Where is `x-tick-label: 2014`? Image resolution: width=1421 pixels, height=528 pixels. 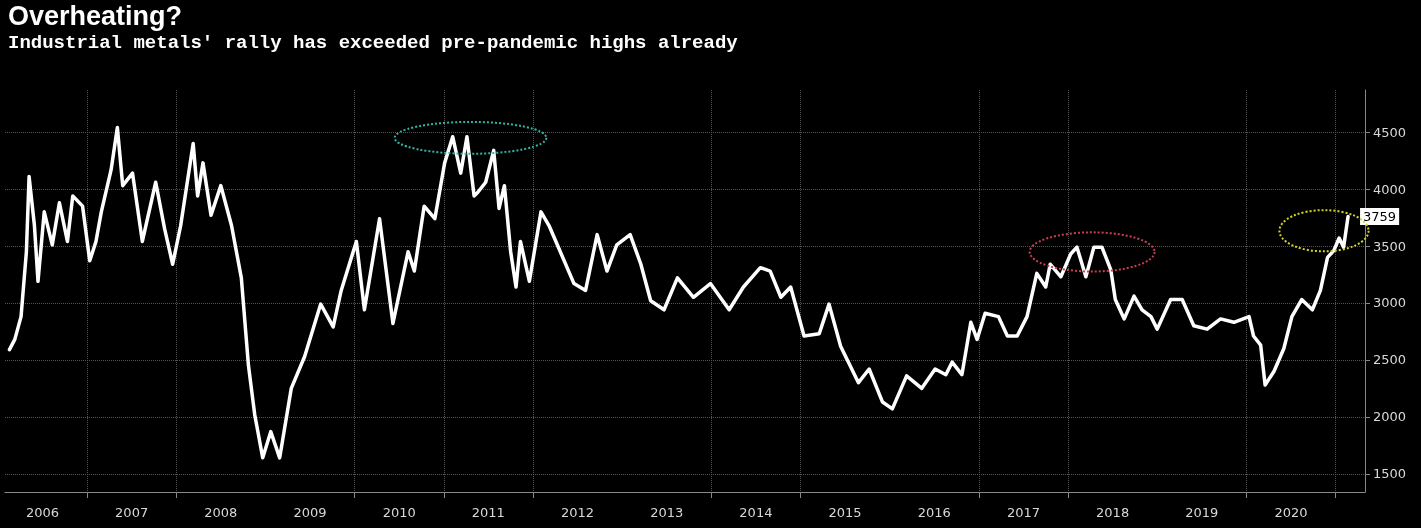 x-tick-label: 2014 is located at coordinates (756, 512).